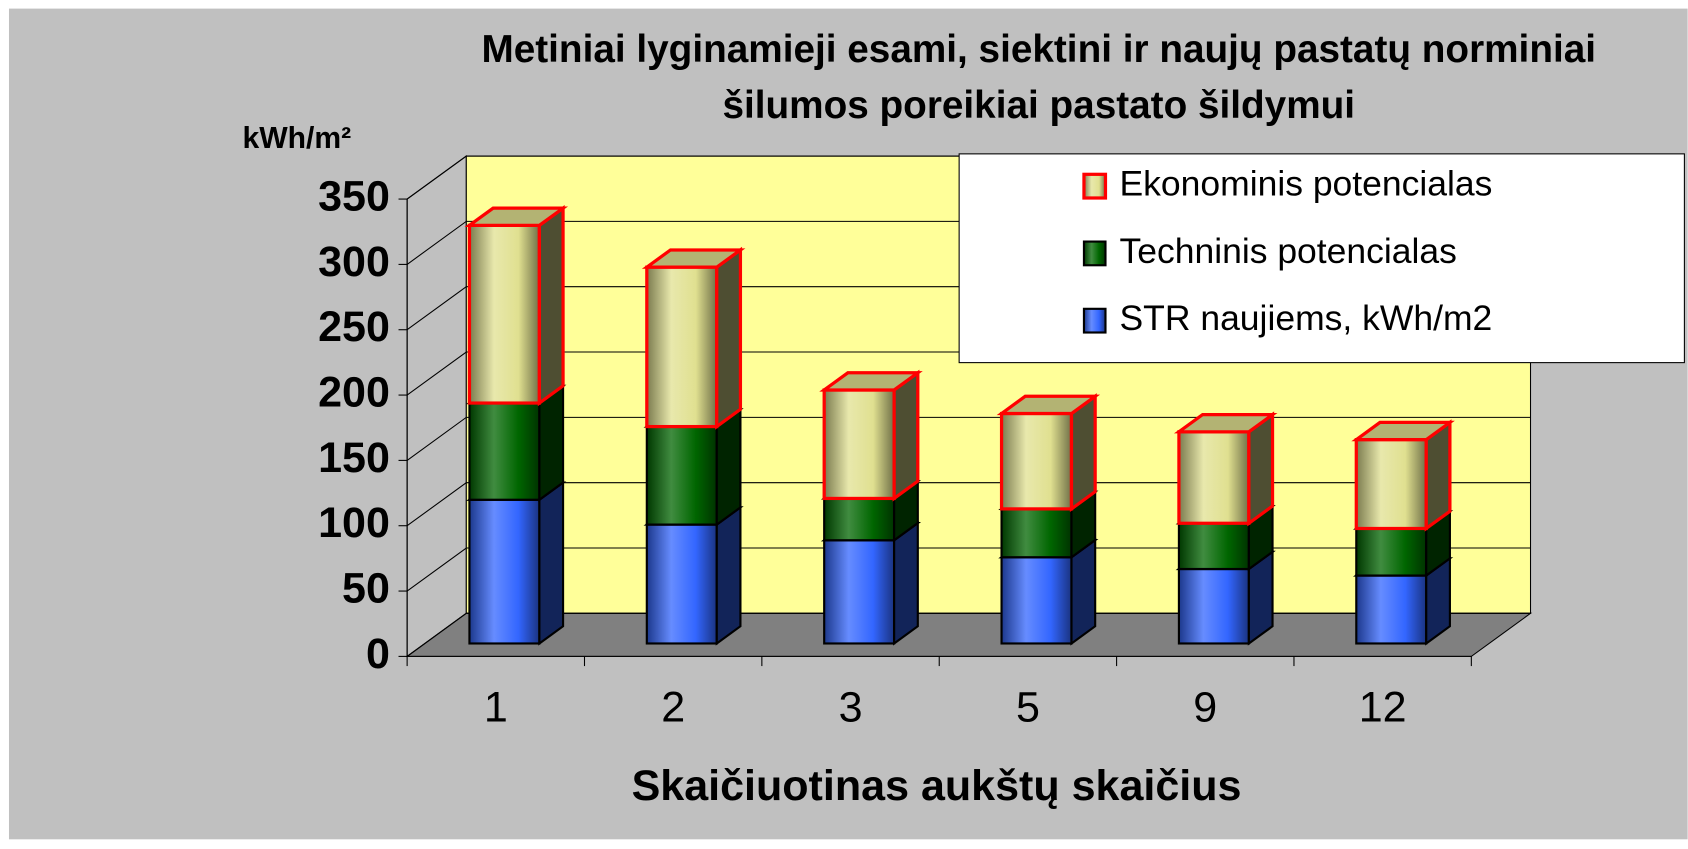  Describe the element at coordinates (1028, 708) in the screenshot. I see `x-tick-label: 5` at that location.